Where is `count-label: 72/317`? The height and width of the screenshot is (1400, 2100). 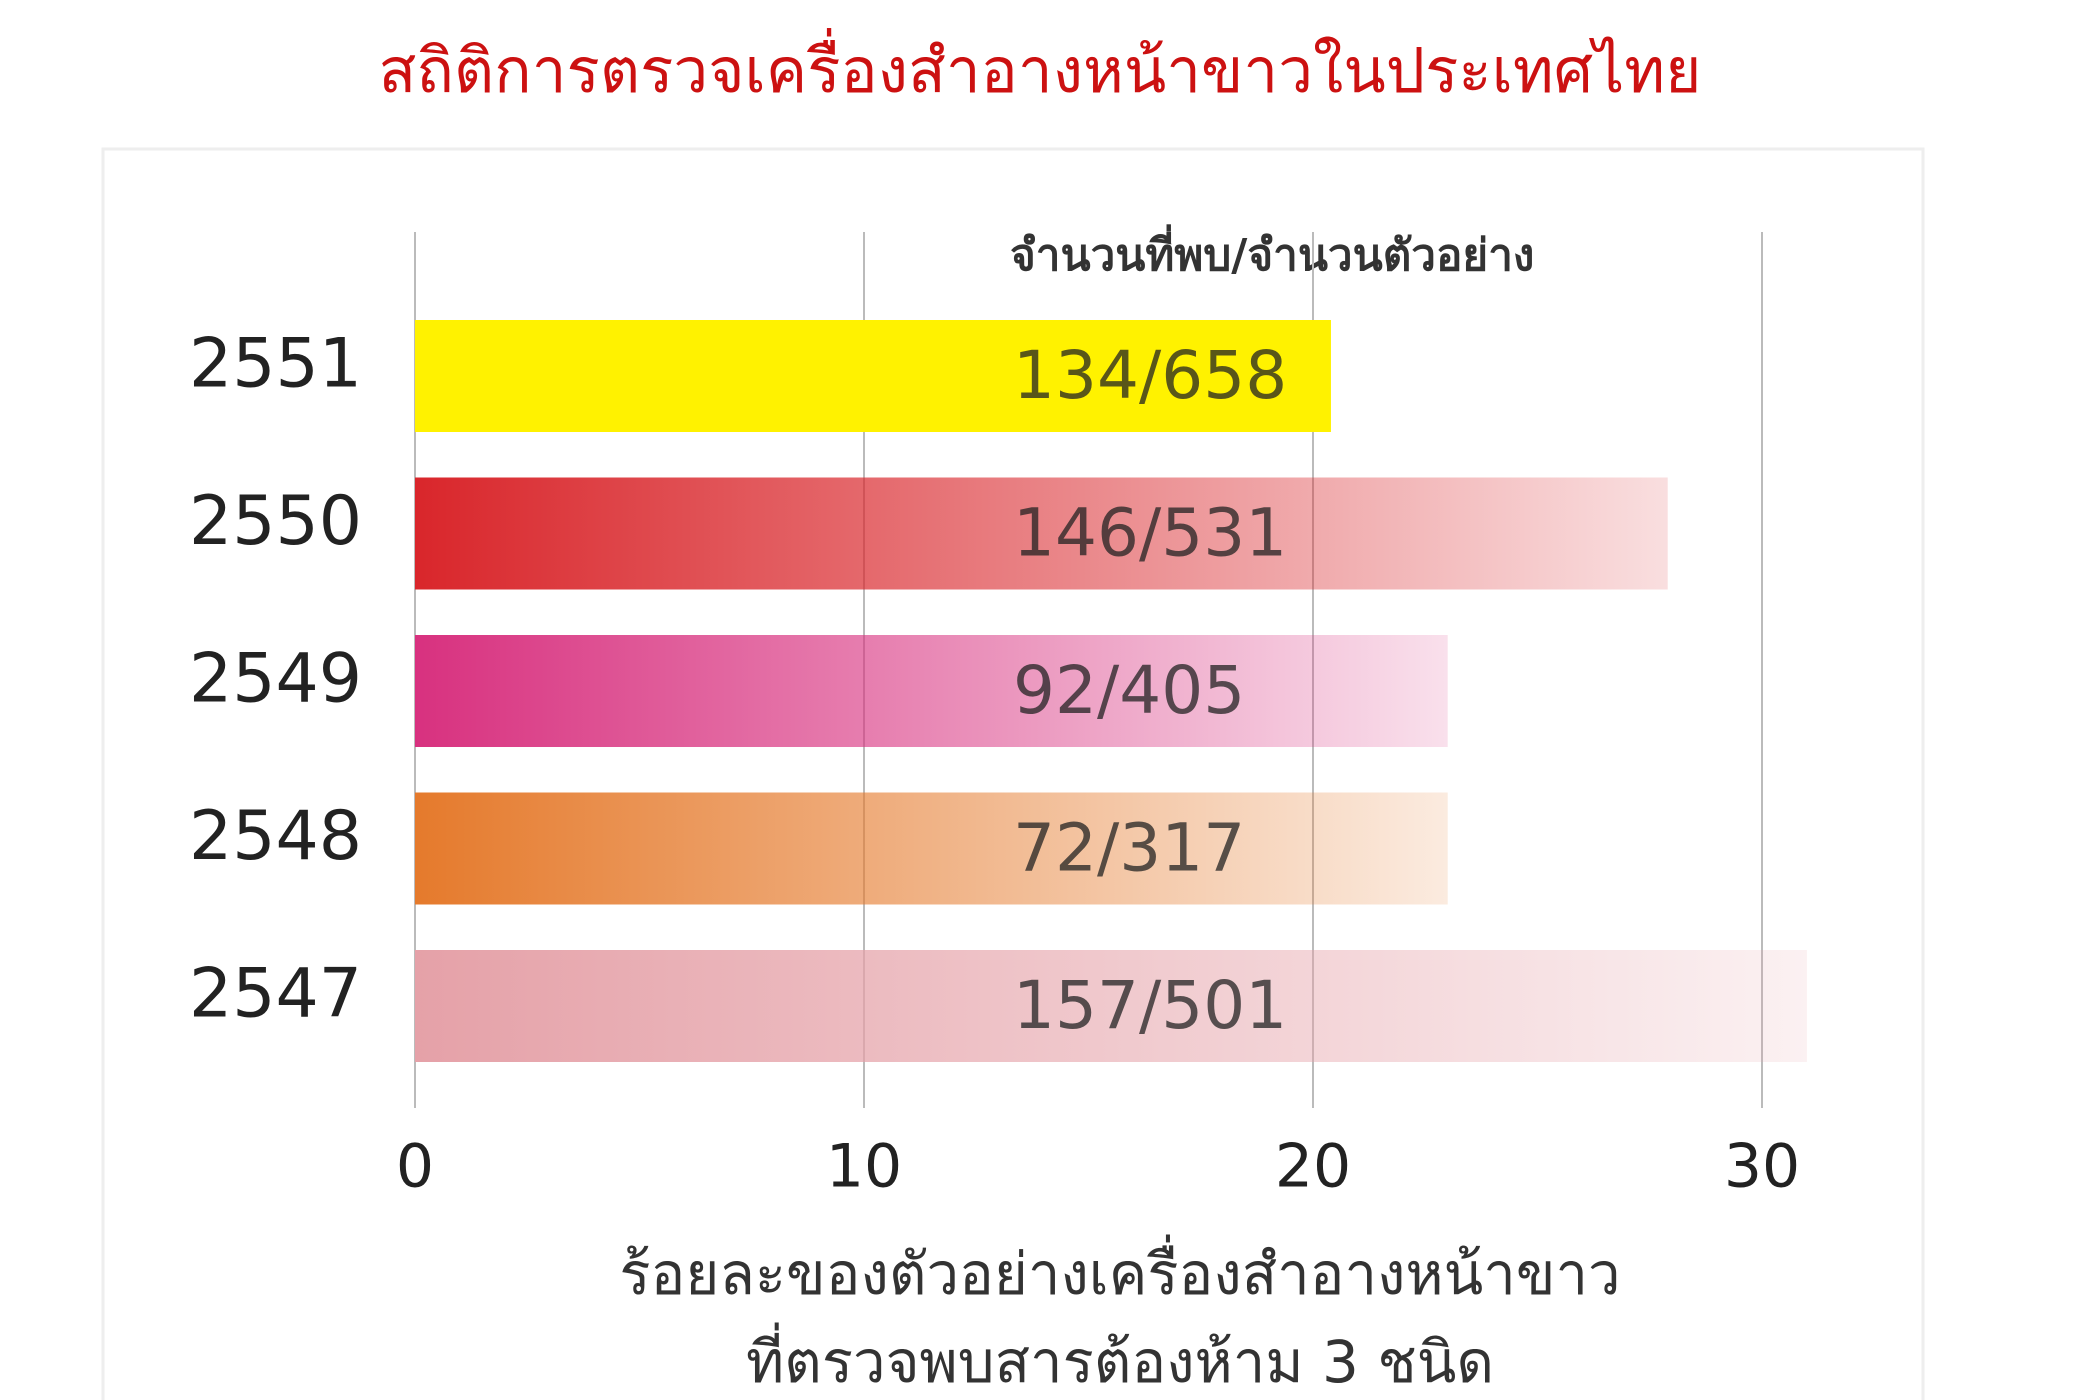 count-label: 72/317 is located at coordinates (1129, 848).